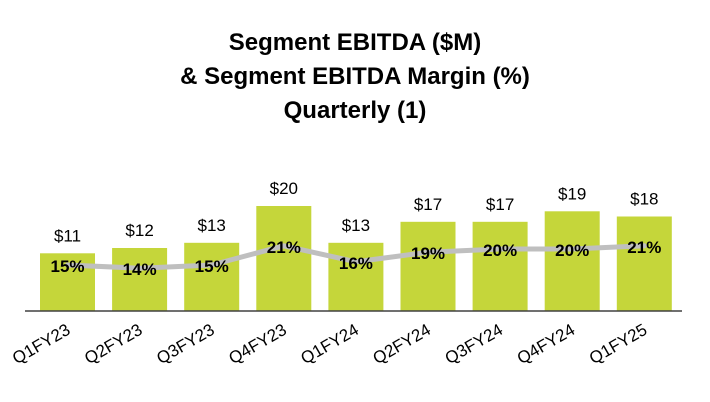  I want to click on category-tick-label: Q1FY24, so click(330, 344).